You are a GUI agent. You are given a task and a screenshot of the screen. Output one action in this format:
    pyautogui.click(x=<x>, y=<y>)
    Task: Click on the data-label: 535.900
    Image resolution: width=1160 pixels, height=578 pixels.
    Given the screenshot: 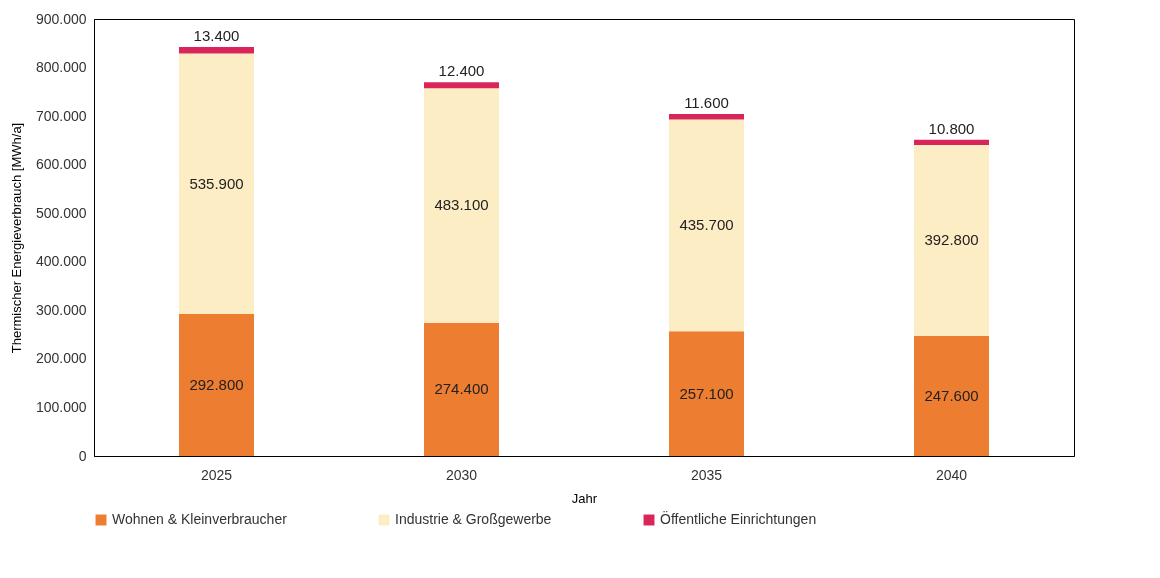 What is the action you would take?
    pyautogui.click(x=216, y=183)
    